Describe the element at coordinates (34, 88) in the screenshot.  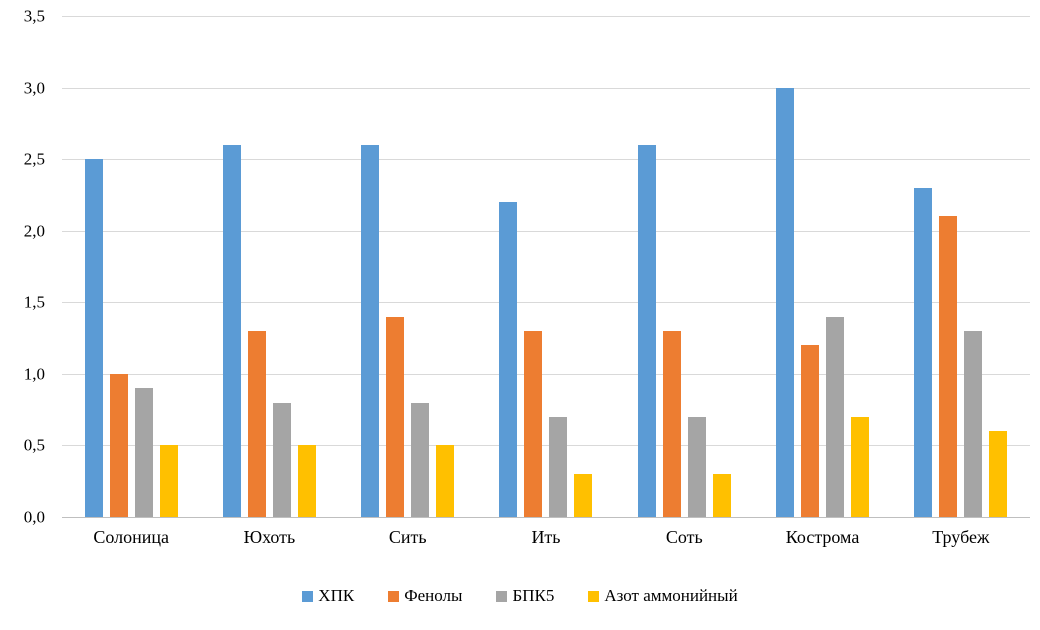
I see `y-tick-label: 3,0` at that location.